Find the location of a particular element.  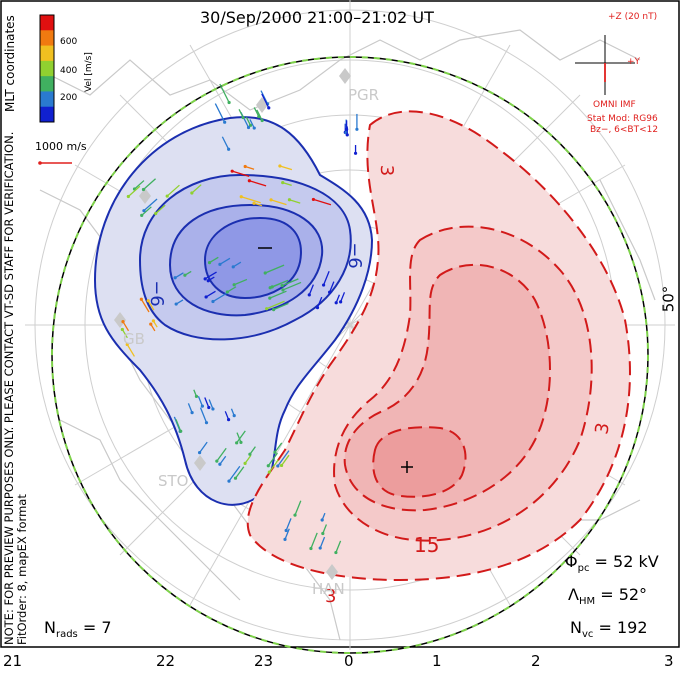

cross-polar-potential: Φpc = 52 kV is located at coordinates (612, 563).